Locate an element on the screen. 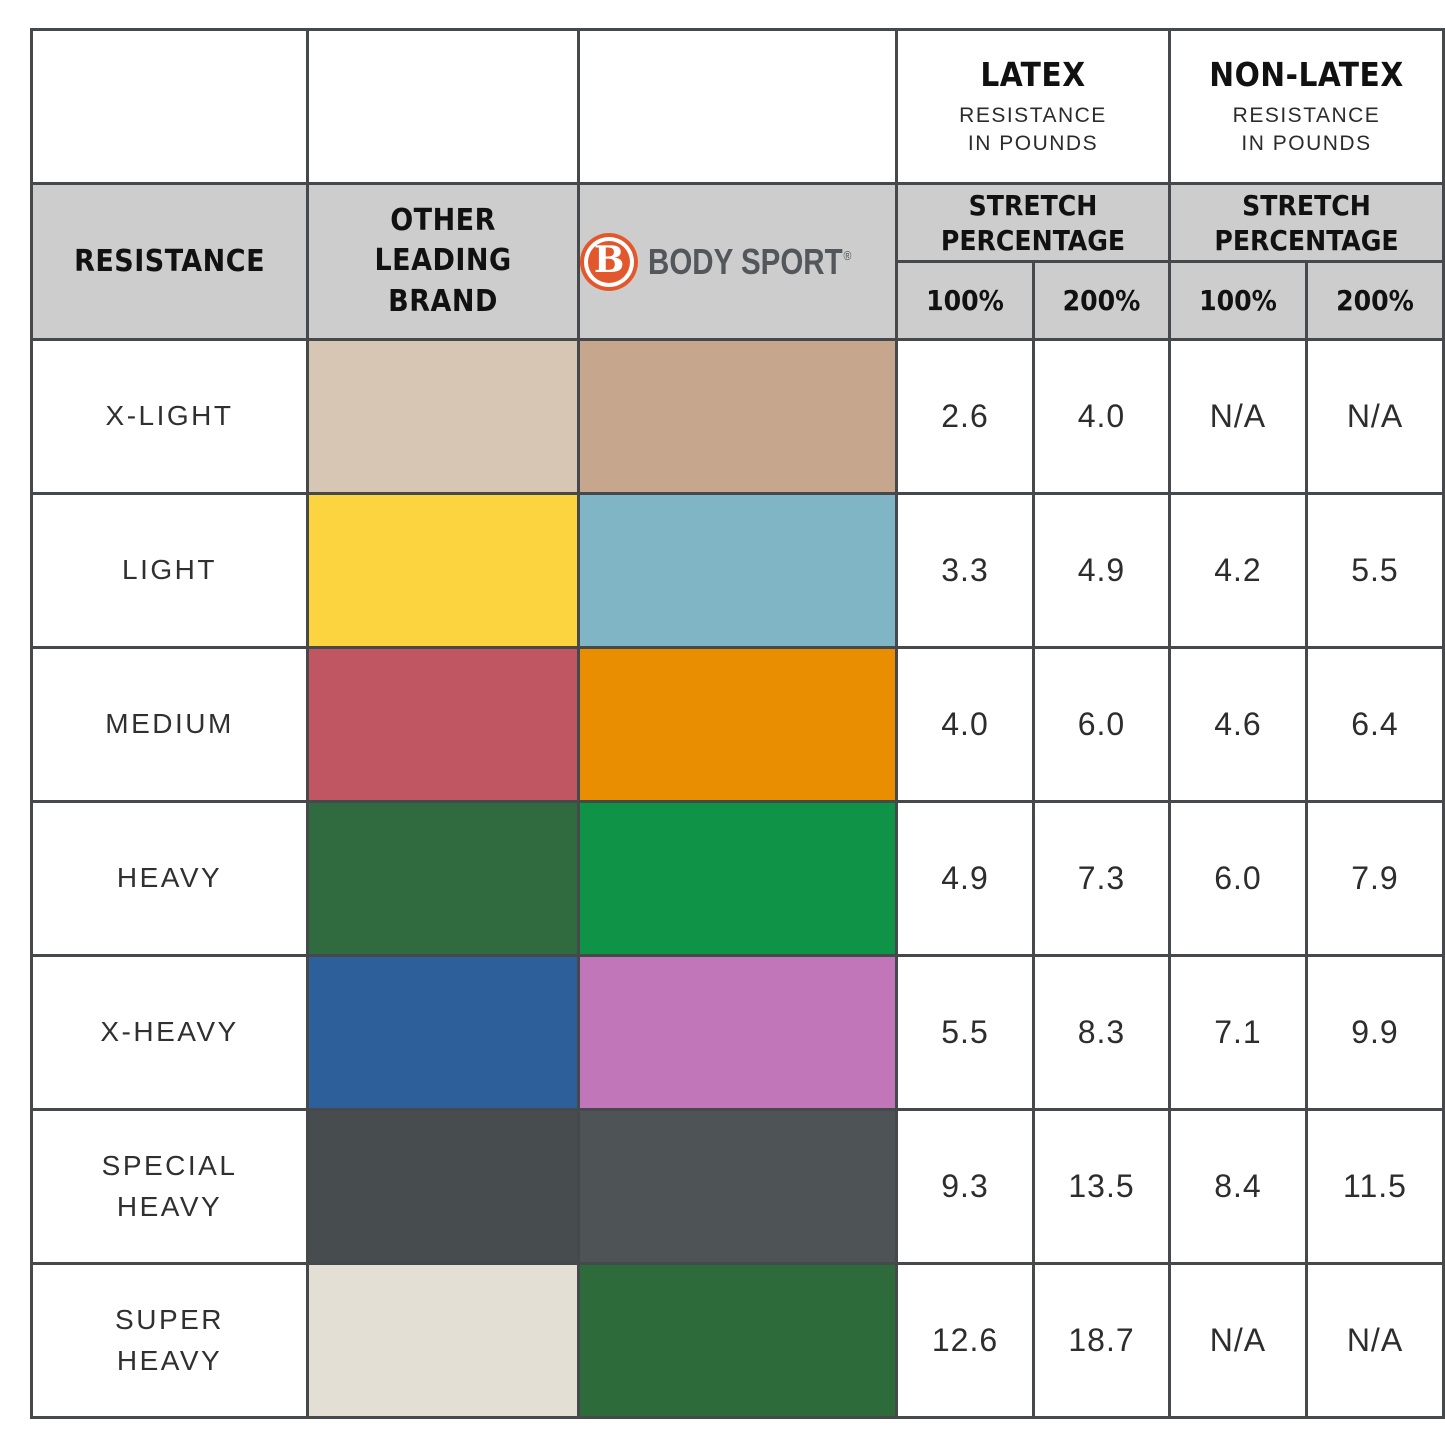  bodysport-logo: B BODY SPORT® is located at coordinates (737, 261).